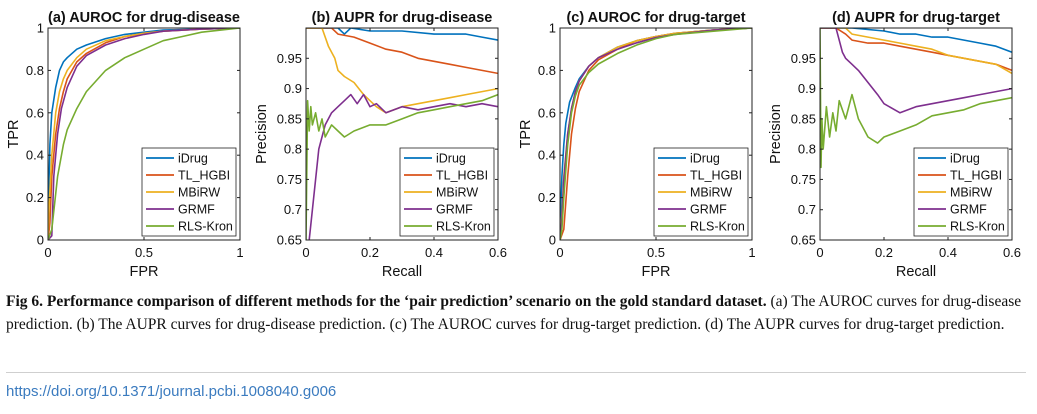 This screenshot has width=1037, height=414. What do you see at coordinates (402, 51) in the screenshot?
I see `series-line-tl_hgbi` at bounding box center [402, 51].